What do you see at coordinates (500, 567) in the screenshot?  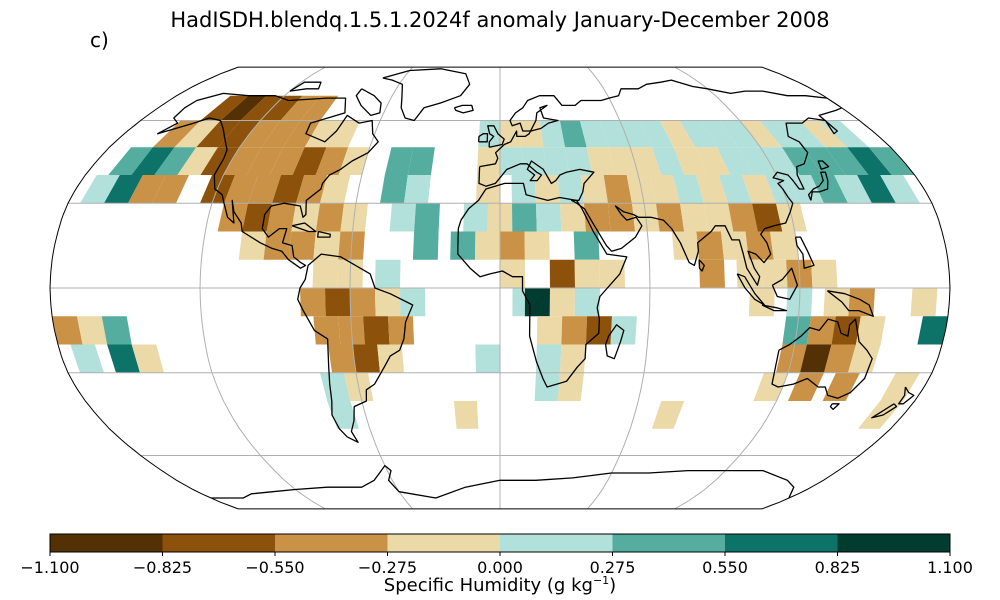 I see `colorbar-tick-label: 0.000` at bounding box center [500, 567].